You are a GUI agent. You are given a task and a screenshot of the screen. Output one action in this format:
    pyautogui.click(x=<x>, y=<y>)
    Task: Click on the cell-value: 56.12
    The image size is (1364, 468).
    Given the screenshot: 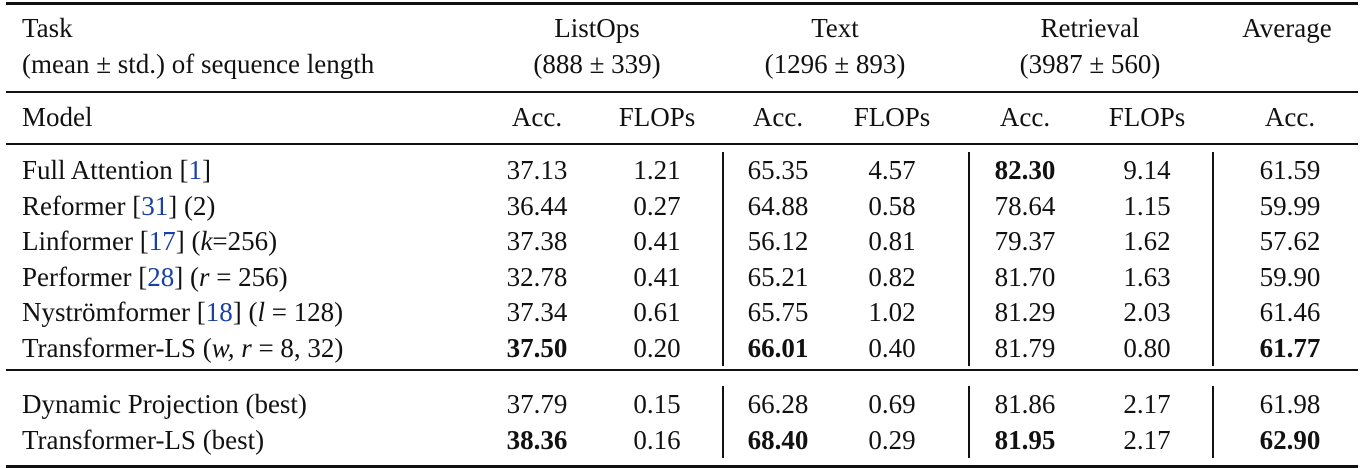 What is the action you would take?
    pyautogui.click(x=778, y=241)
    